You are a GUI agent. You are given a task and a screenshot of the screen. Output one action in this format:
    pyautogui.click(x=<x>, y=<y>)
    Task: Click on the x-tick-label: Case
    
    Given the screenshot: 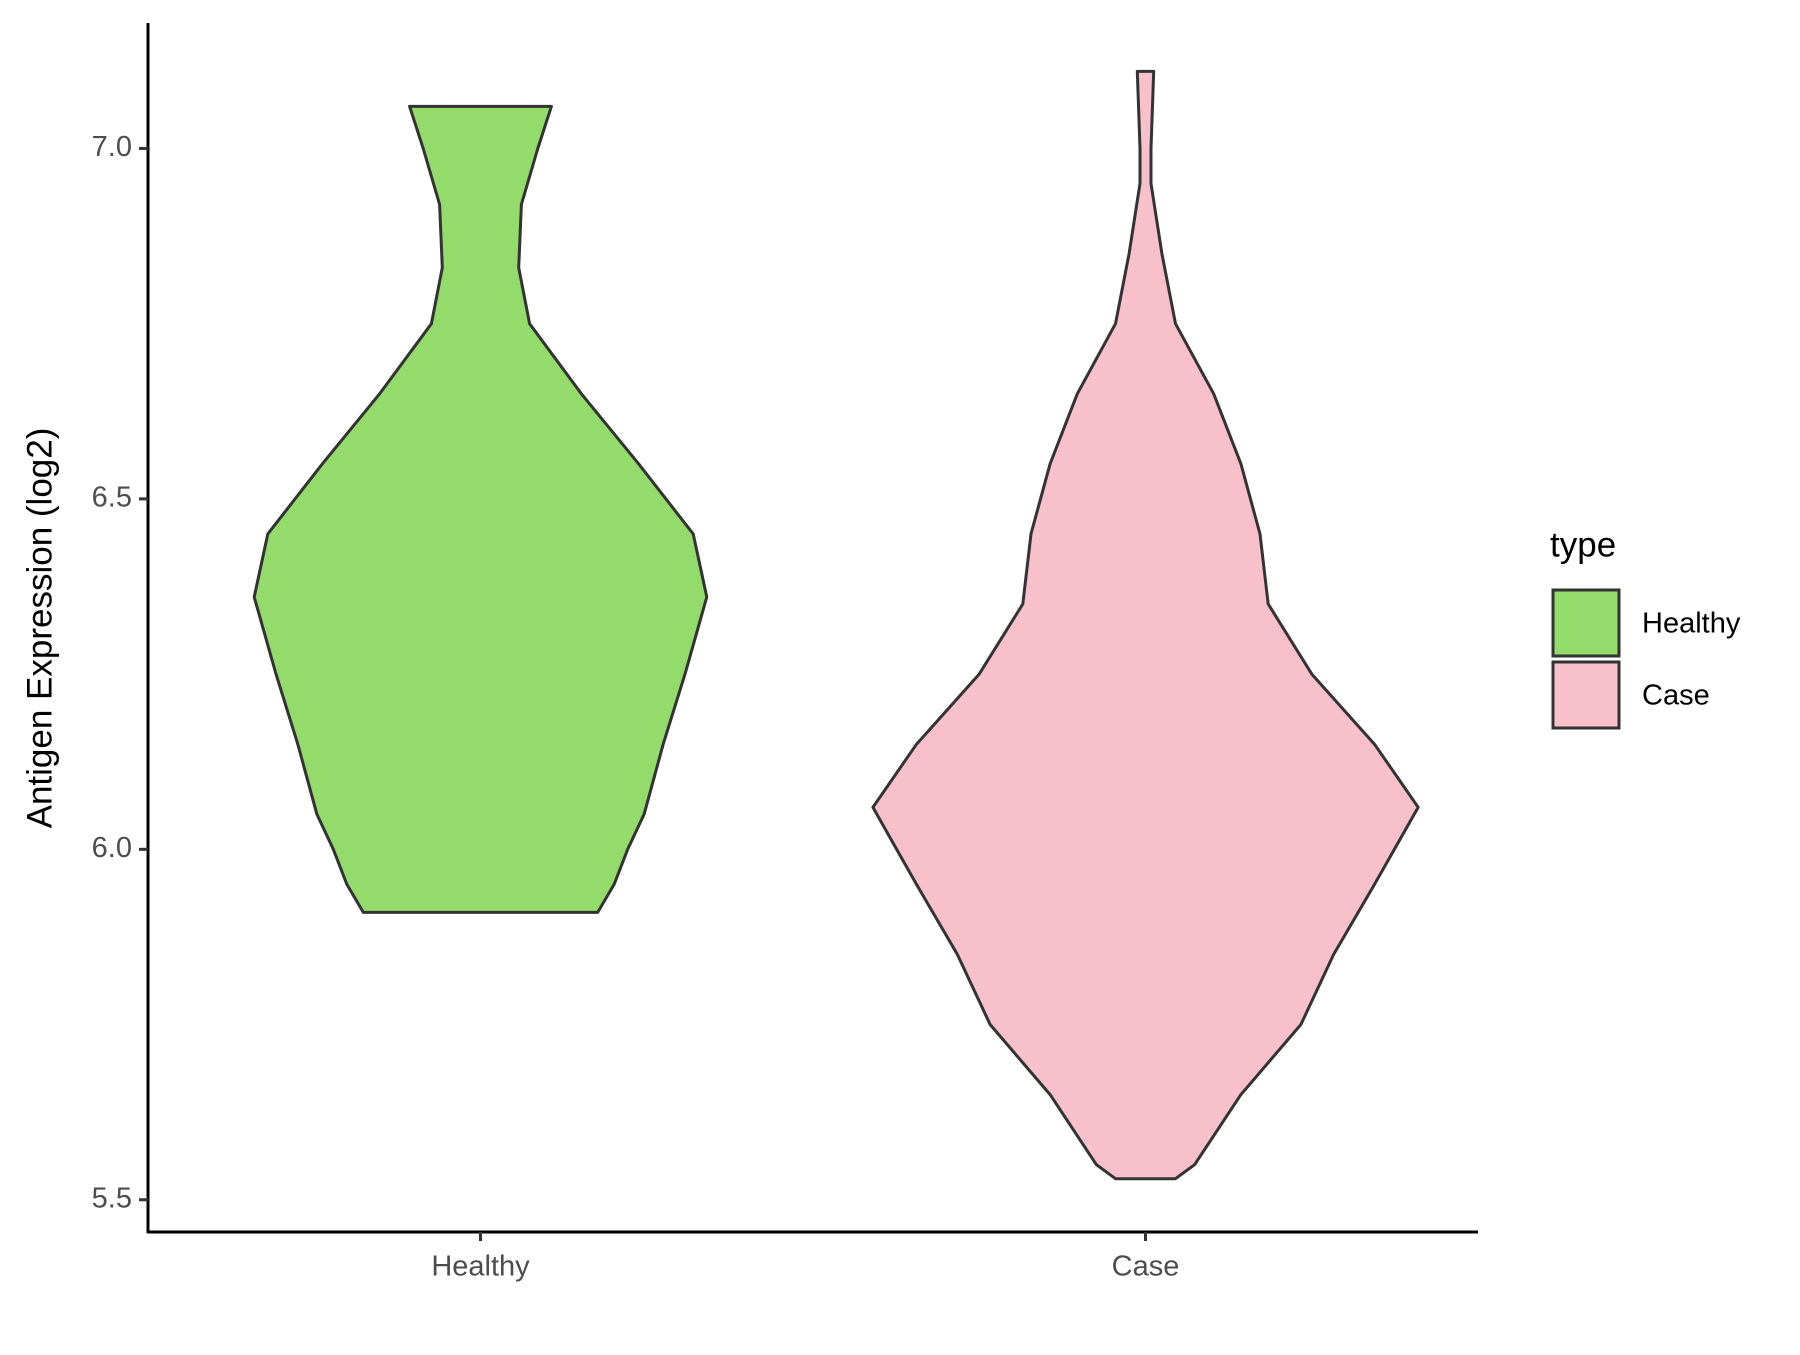 What is the action you would take?
    pyautogui.click(x=1146, y=1267)
    